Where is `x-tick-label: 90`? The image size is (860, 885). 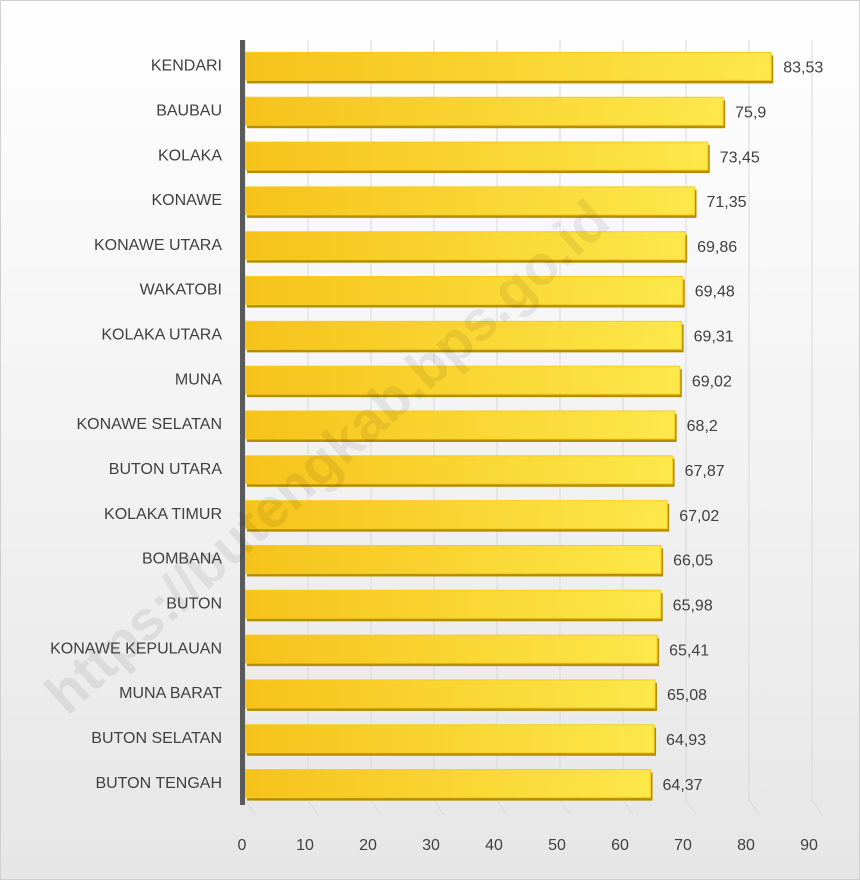
x-tick-label: 90 is located at coordinates (809, 845).